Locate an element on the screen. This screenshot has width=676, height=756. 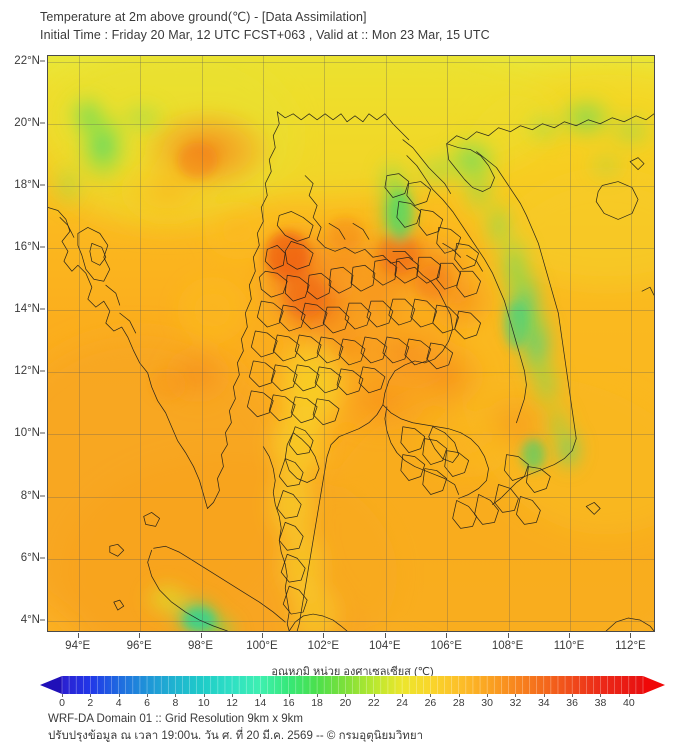
colorbar-tick-label: 2 is located at coordinates (90, 703).